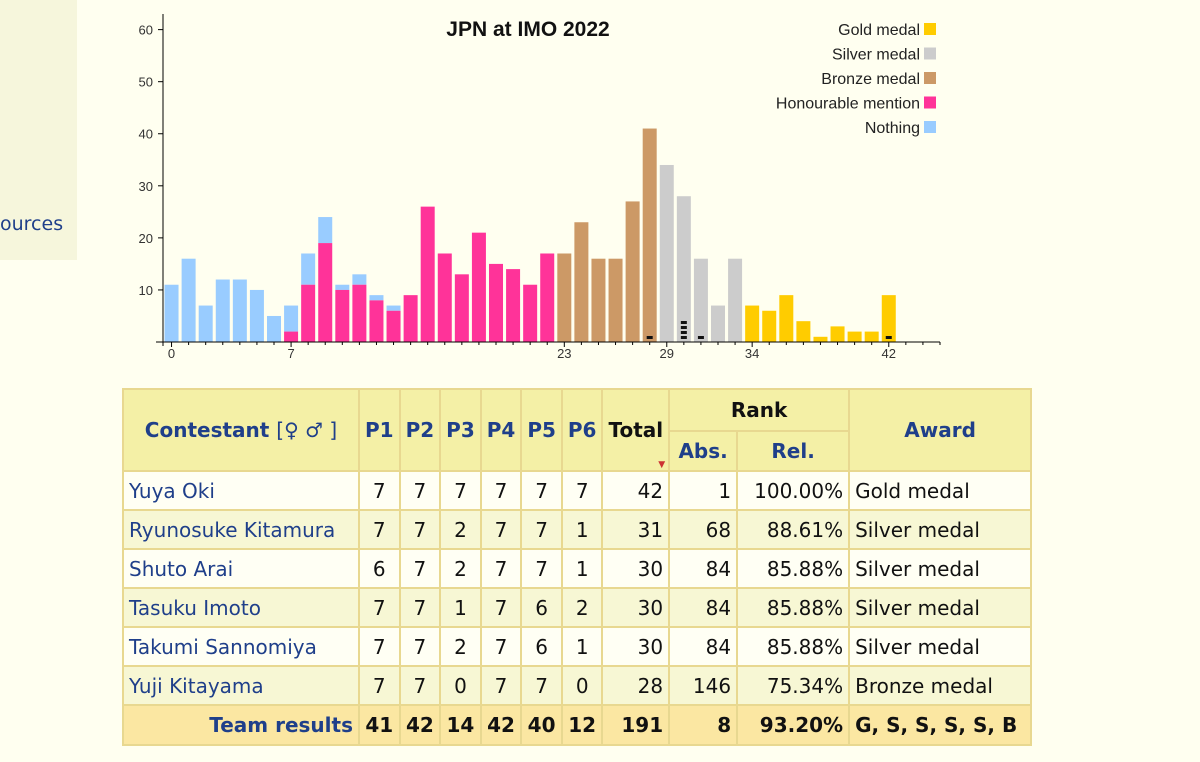 This screenshot has height=762, width=1200. What do you see at coordinates (146, 82) in the screenshot?
I see `y-tick-label: 50` at bounding box center [146, 82].